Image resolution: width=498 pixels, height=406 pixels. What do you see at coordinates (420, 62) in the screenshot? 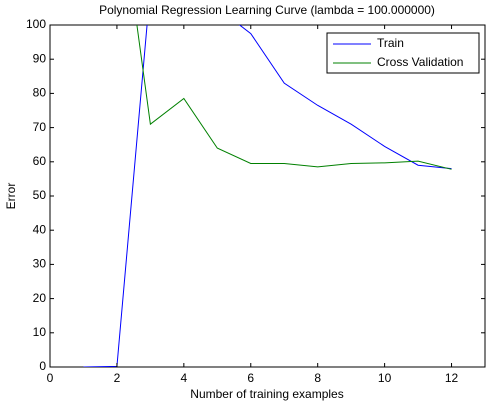
I see `legend-label: Cross Validation` at bounding box center [420, 62].